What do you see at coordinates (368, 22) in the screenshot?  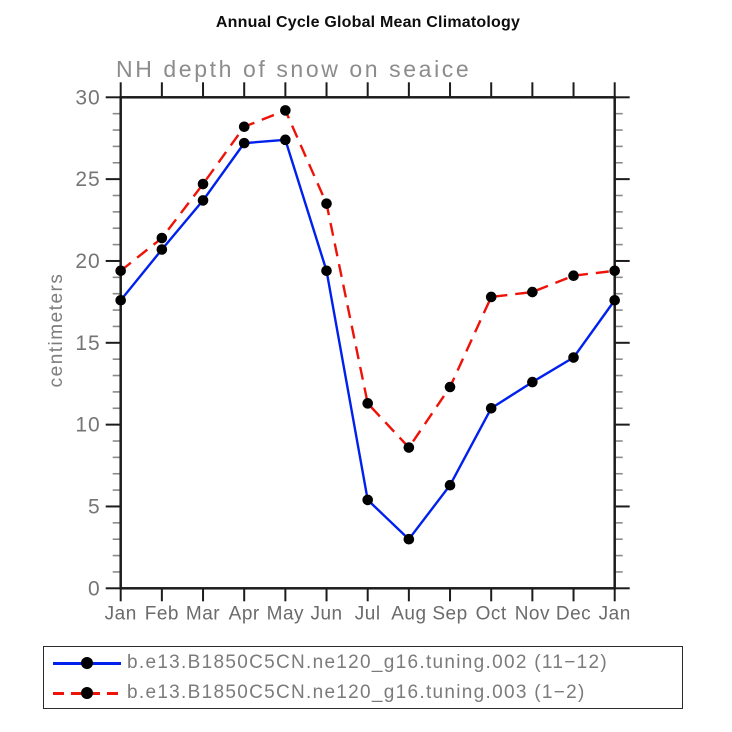 I see `chart-title: Annual Cycle Global Mean Climatology` at bounding box center [368, 22].